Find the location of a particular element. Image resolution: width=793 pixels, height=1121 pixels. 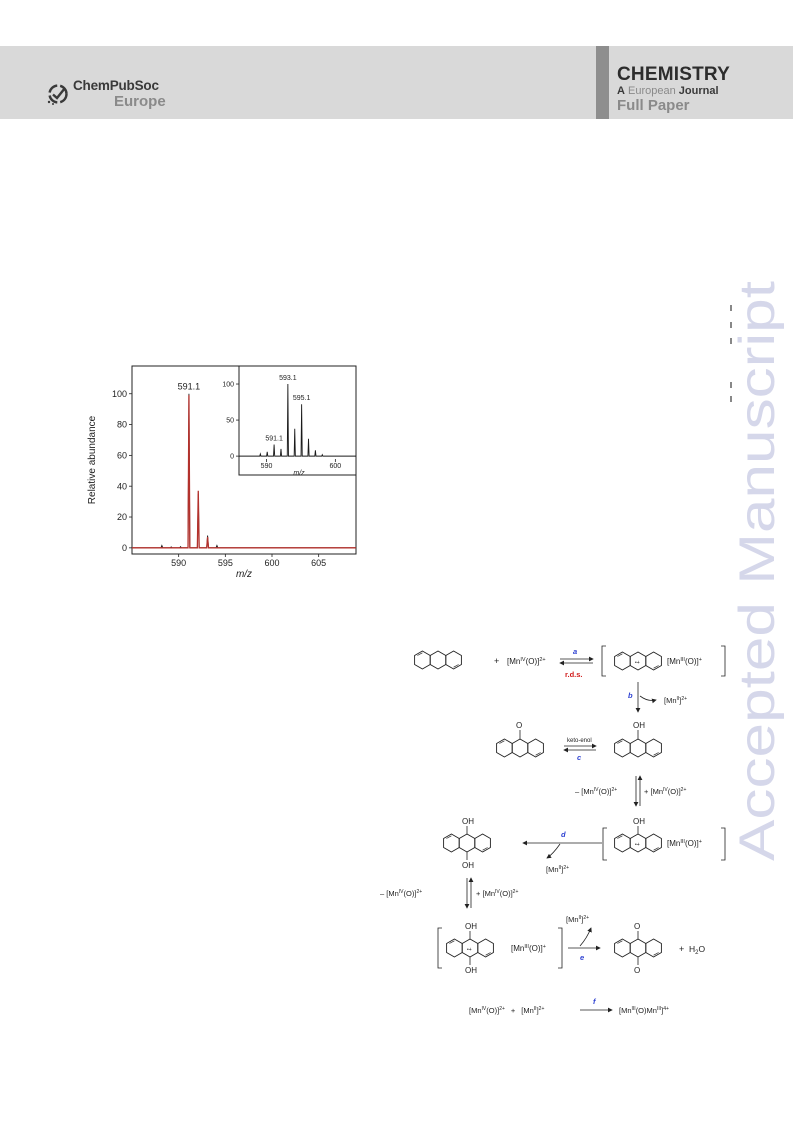

anthracene-diol-molecule is located at coordinates (467, 843).